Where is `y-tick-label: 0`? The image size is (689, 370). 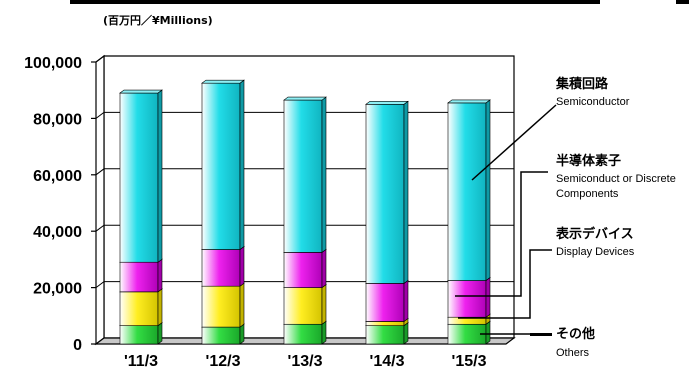 y-tick-label: 0 is located at coordinates (77, 345).